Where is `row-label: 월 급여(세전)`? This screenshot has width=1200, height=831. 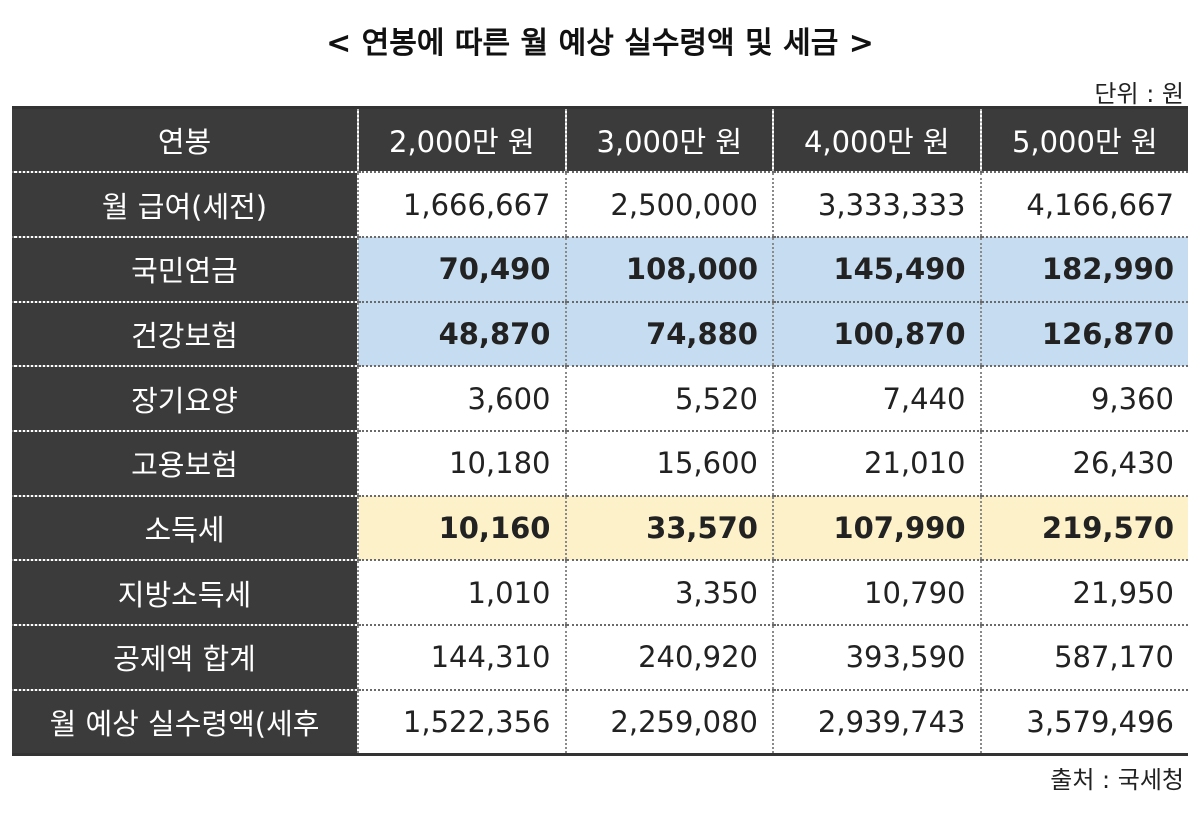
row-label: 월 급여(세전) is located at coordinates (185, 205).